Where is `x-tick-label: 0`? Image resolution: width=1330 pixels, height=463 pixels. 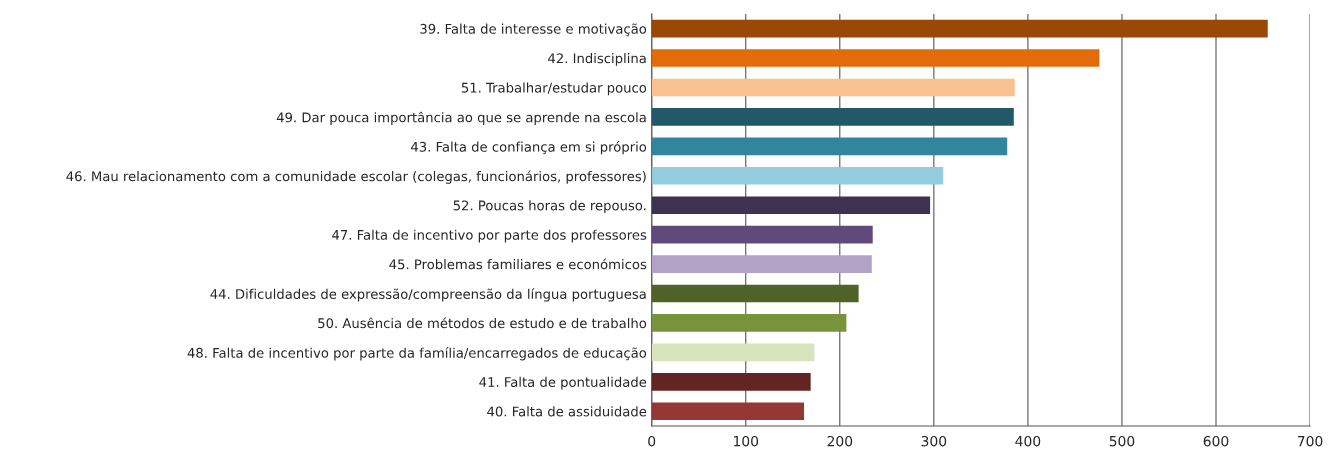 x-tick-label: 0 is located at coordinates (652, 441).